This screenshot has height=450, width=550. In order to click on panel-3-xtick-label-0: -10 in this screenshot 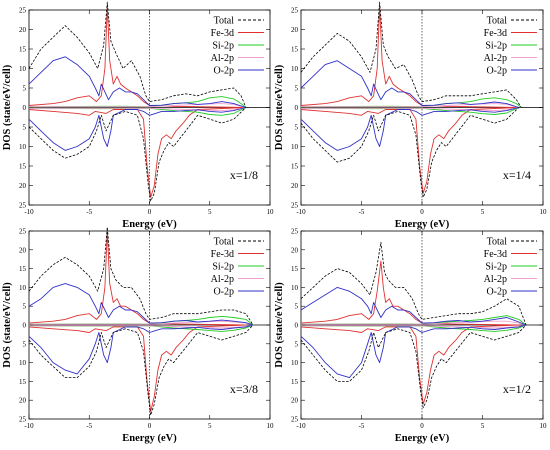, I will do `click(29, 426)`.